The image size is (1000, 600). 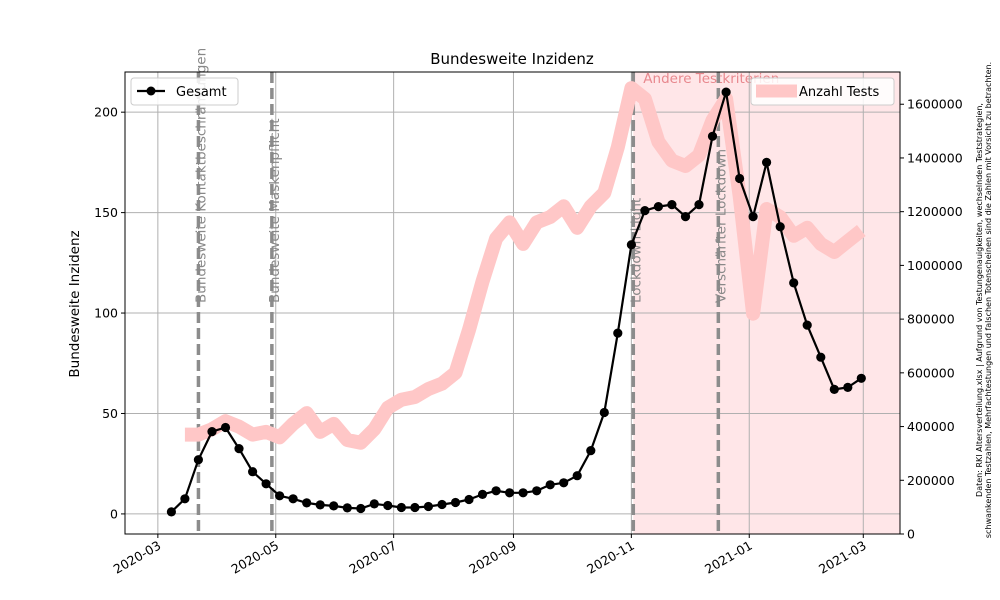 I want to click on chart-title: Bundesweite Inzidenz, so click(x=512, y=59).